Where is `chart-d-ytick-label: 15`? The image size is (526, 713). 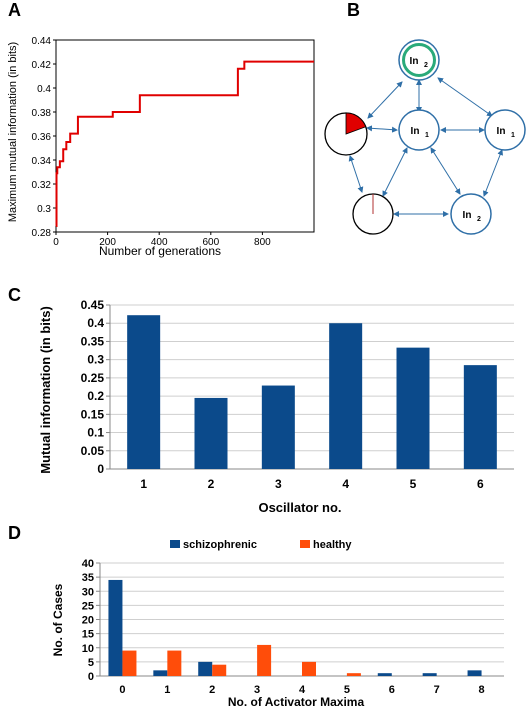 chart-d-ytick-label: 15 is located at coordinates (88, 635).